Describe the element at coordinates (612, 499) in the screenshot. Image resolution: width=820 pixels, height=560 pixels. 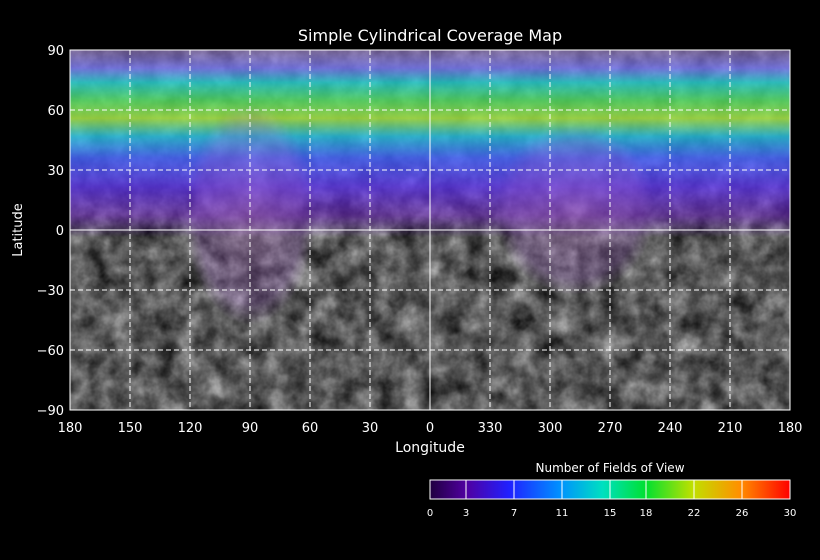
I see `colorbar-ticks: 0 3 7 11 15 18 22 26 30` at that location.